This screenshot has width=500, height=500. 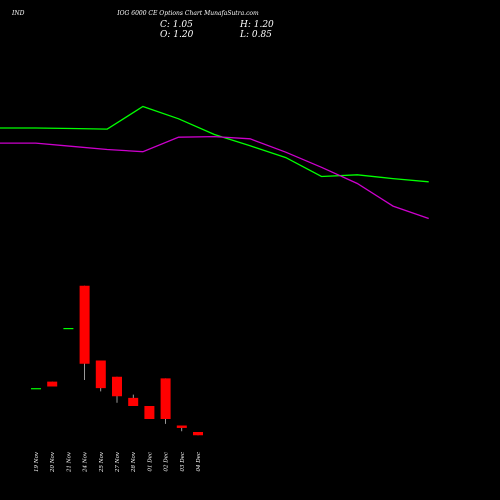 I want to click on high-value: H: 1.20, so click(x=256, y=25).